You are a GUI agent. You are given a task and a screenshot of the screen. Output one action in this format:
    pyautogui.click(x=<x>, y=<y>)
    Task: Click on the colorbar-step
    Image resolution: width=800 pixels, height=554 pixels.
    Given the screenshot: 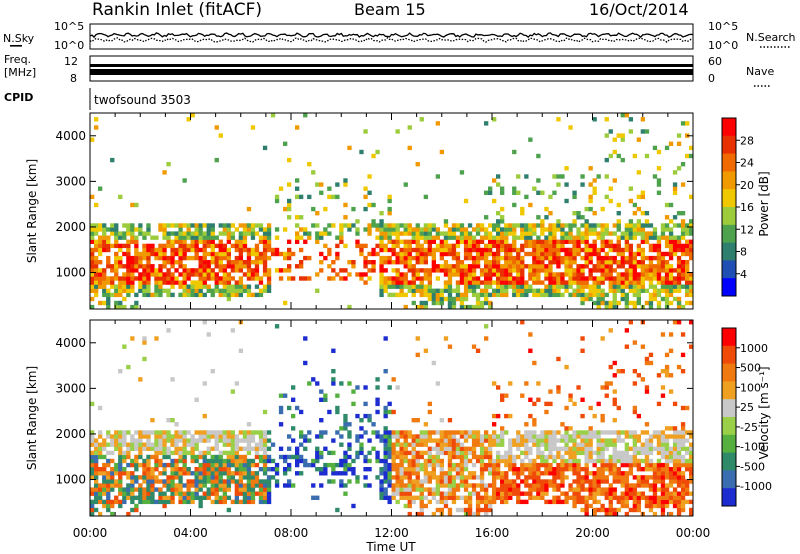 What is the action you would take?
    pyautogui.click(x=729, y=337)
    